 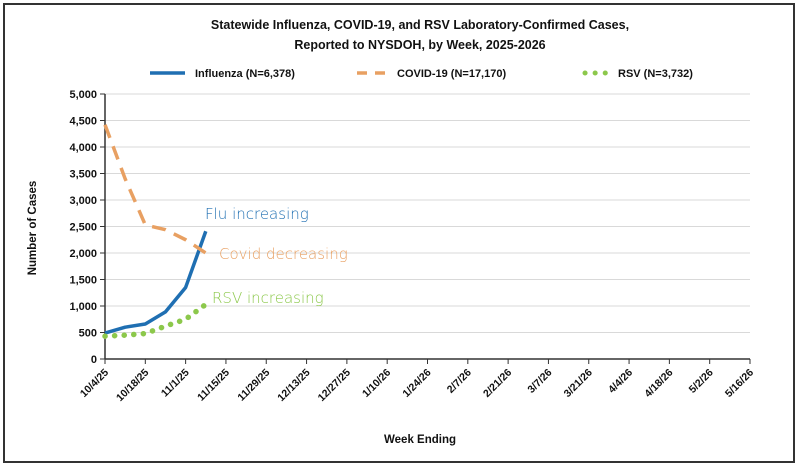 What do you see at coordinates (245, 74) in the screenshot?
I see `legend-label: Influenza (N=6,378)` at bounding box center [245, 74].